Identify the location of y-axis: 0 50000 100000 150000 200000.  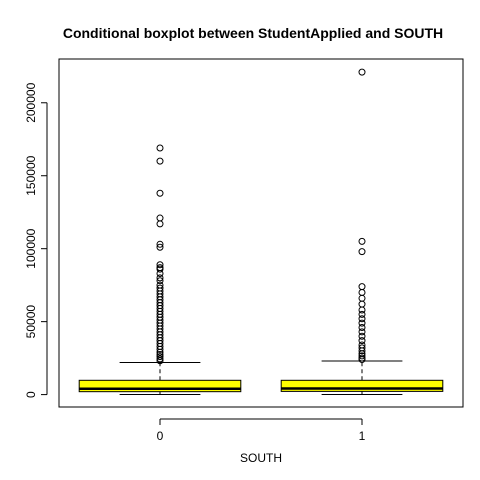
(36, 240).